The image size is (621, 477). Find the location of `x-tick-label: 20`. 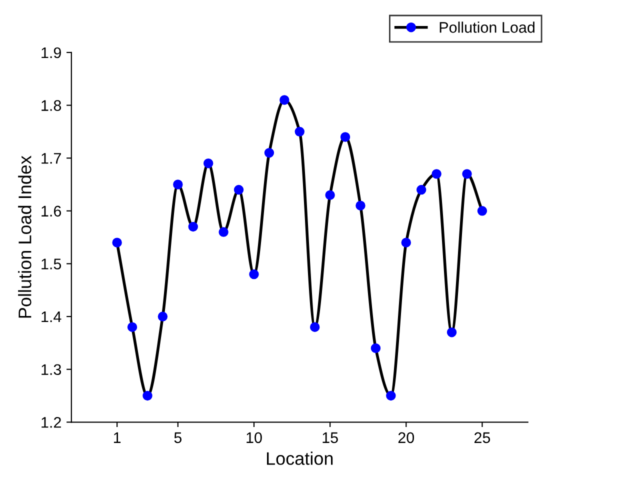

x-tick-label: 20 is located at coordinates (406, 438).